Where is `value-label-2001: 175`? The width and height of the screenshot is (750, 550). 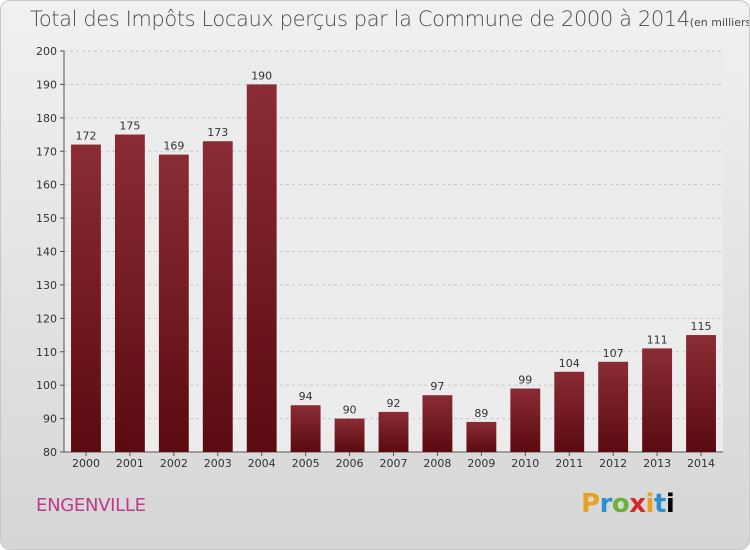 value-label-2001: 175 is located at coordinates (129, 126).